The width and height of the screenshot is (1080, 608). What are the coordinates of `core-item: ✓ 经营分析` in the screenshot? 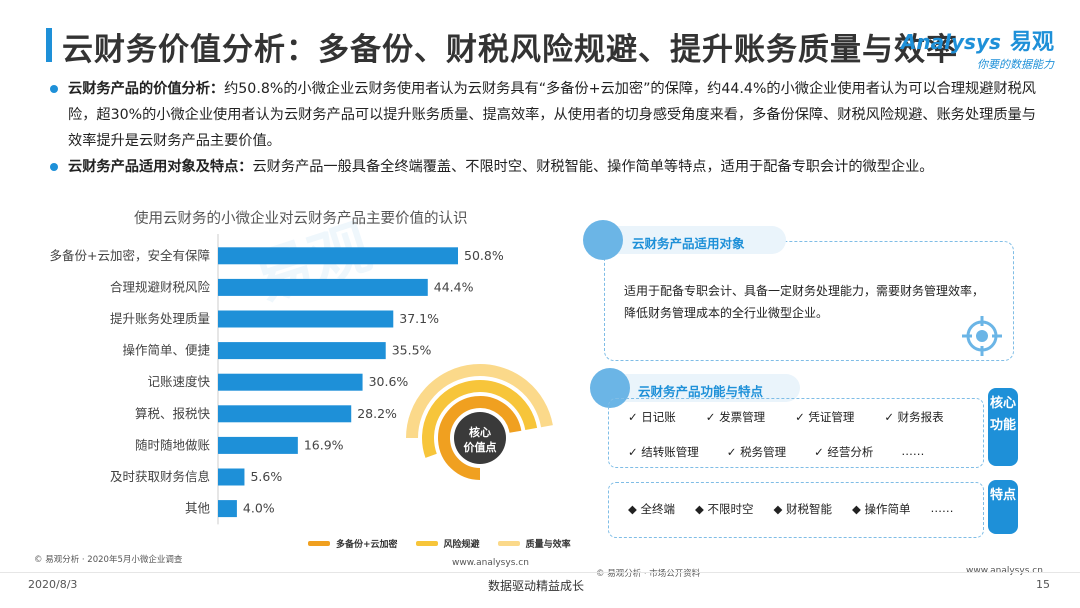 It's located at (844, 452).